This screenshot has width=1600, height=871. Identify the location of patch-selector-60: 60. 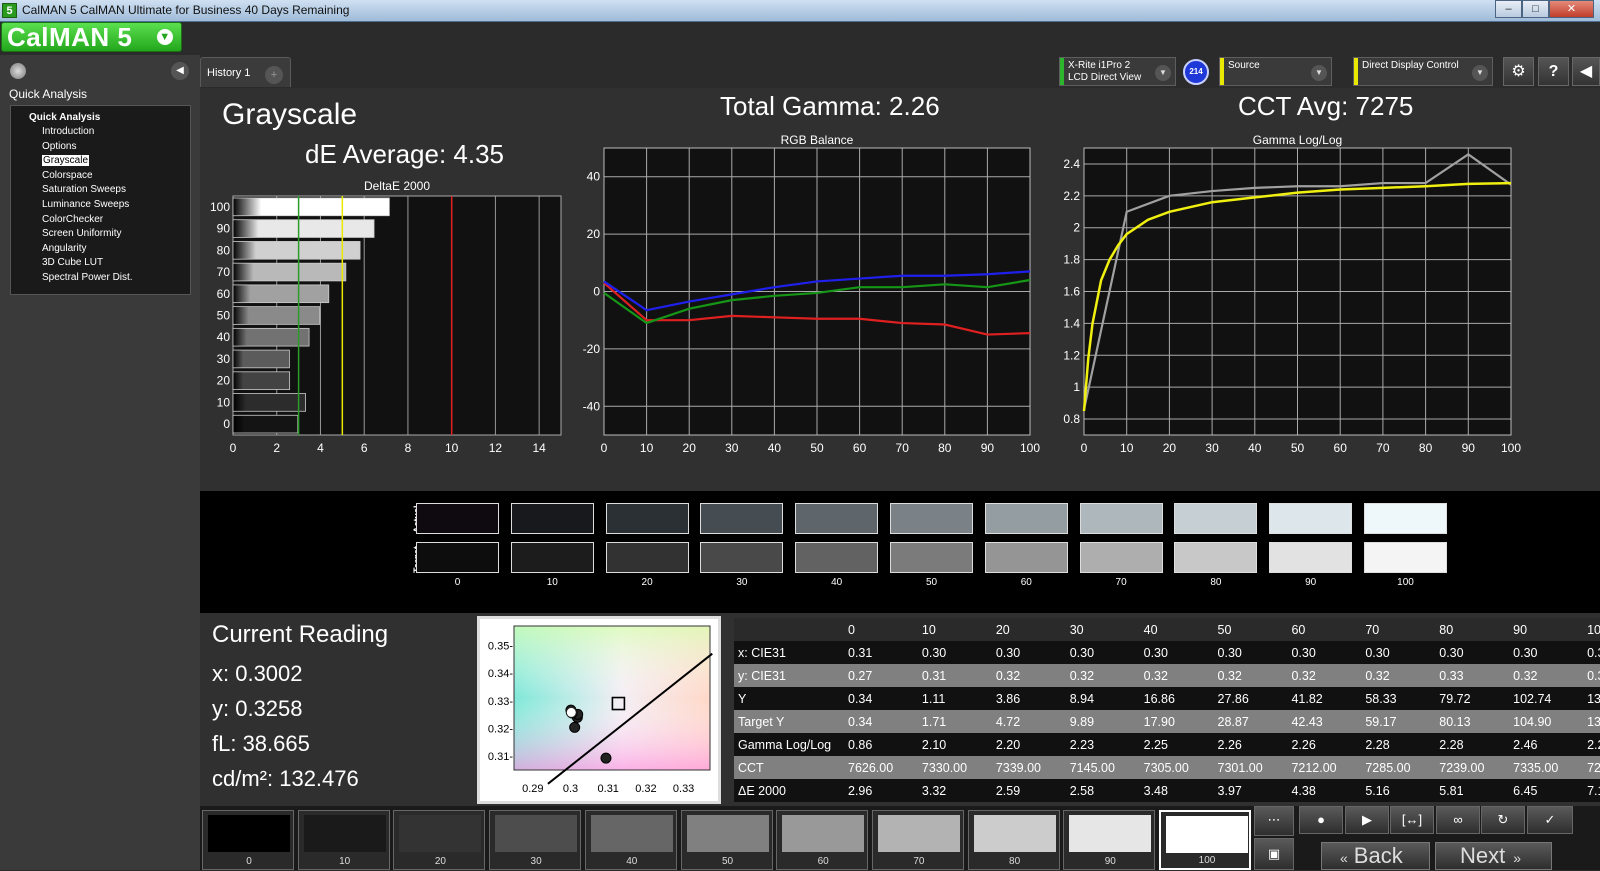
(822, 840).